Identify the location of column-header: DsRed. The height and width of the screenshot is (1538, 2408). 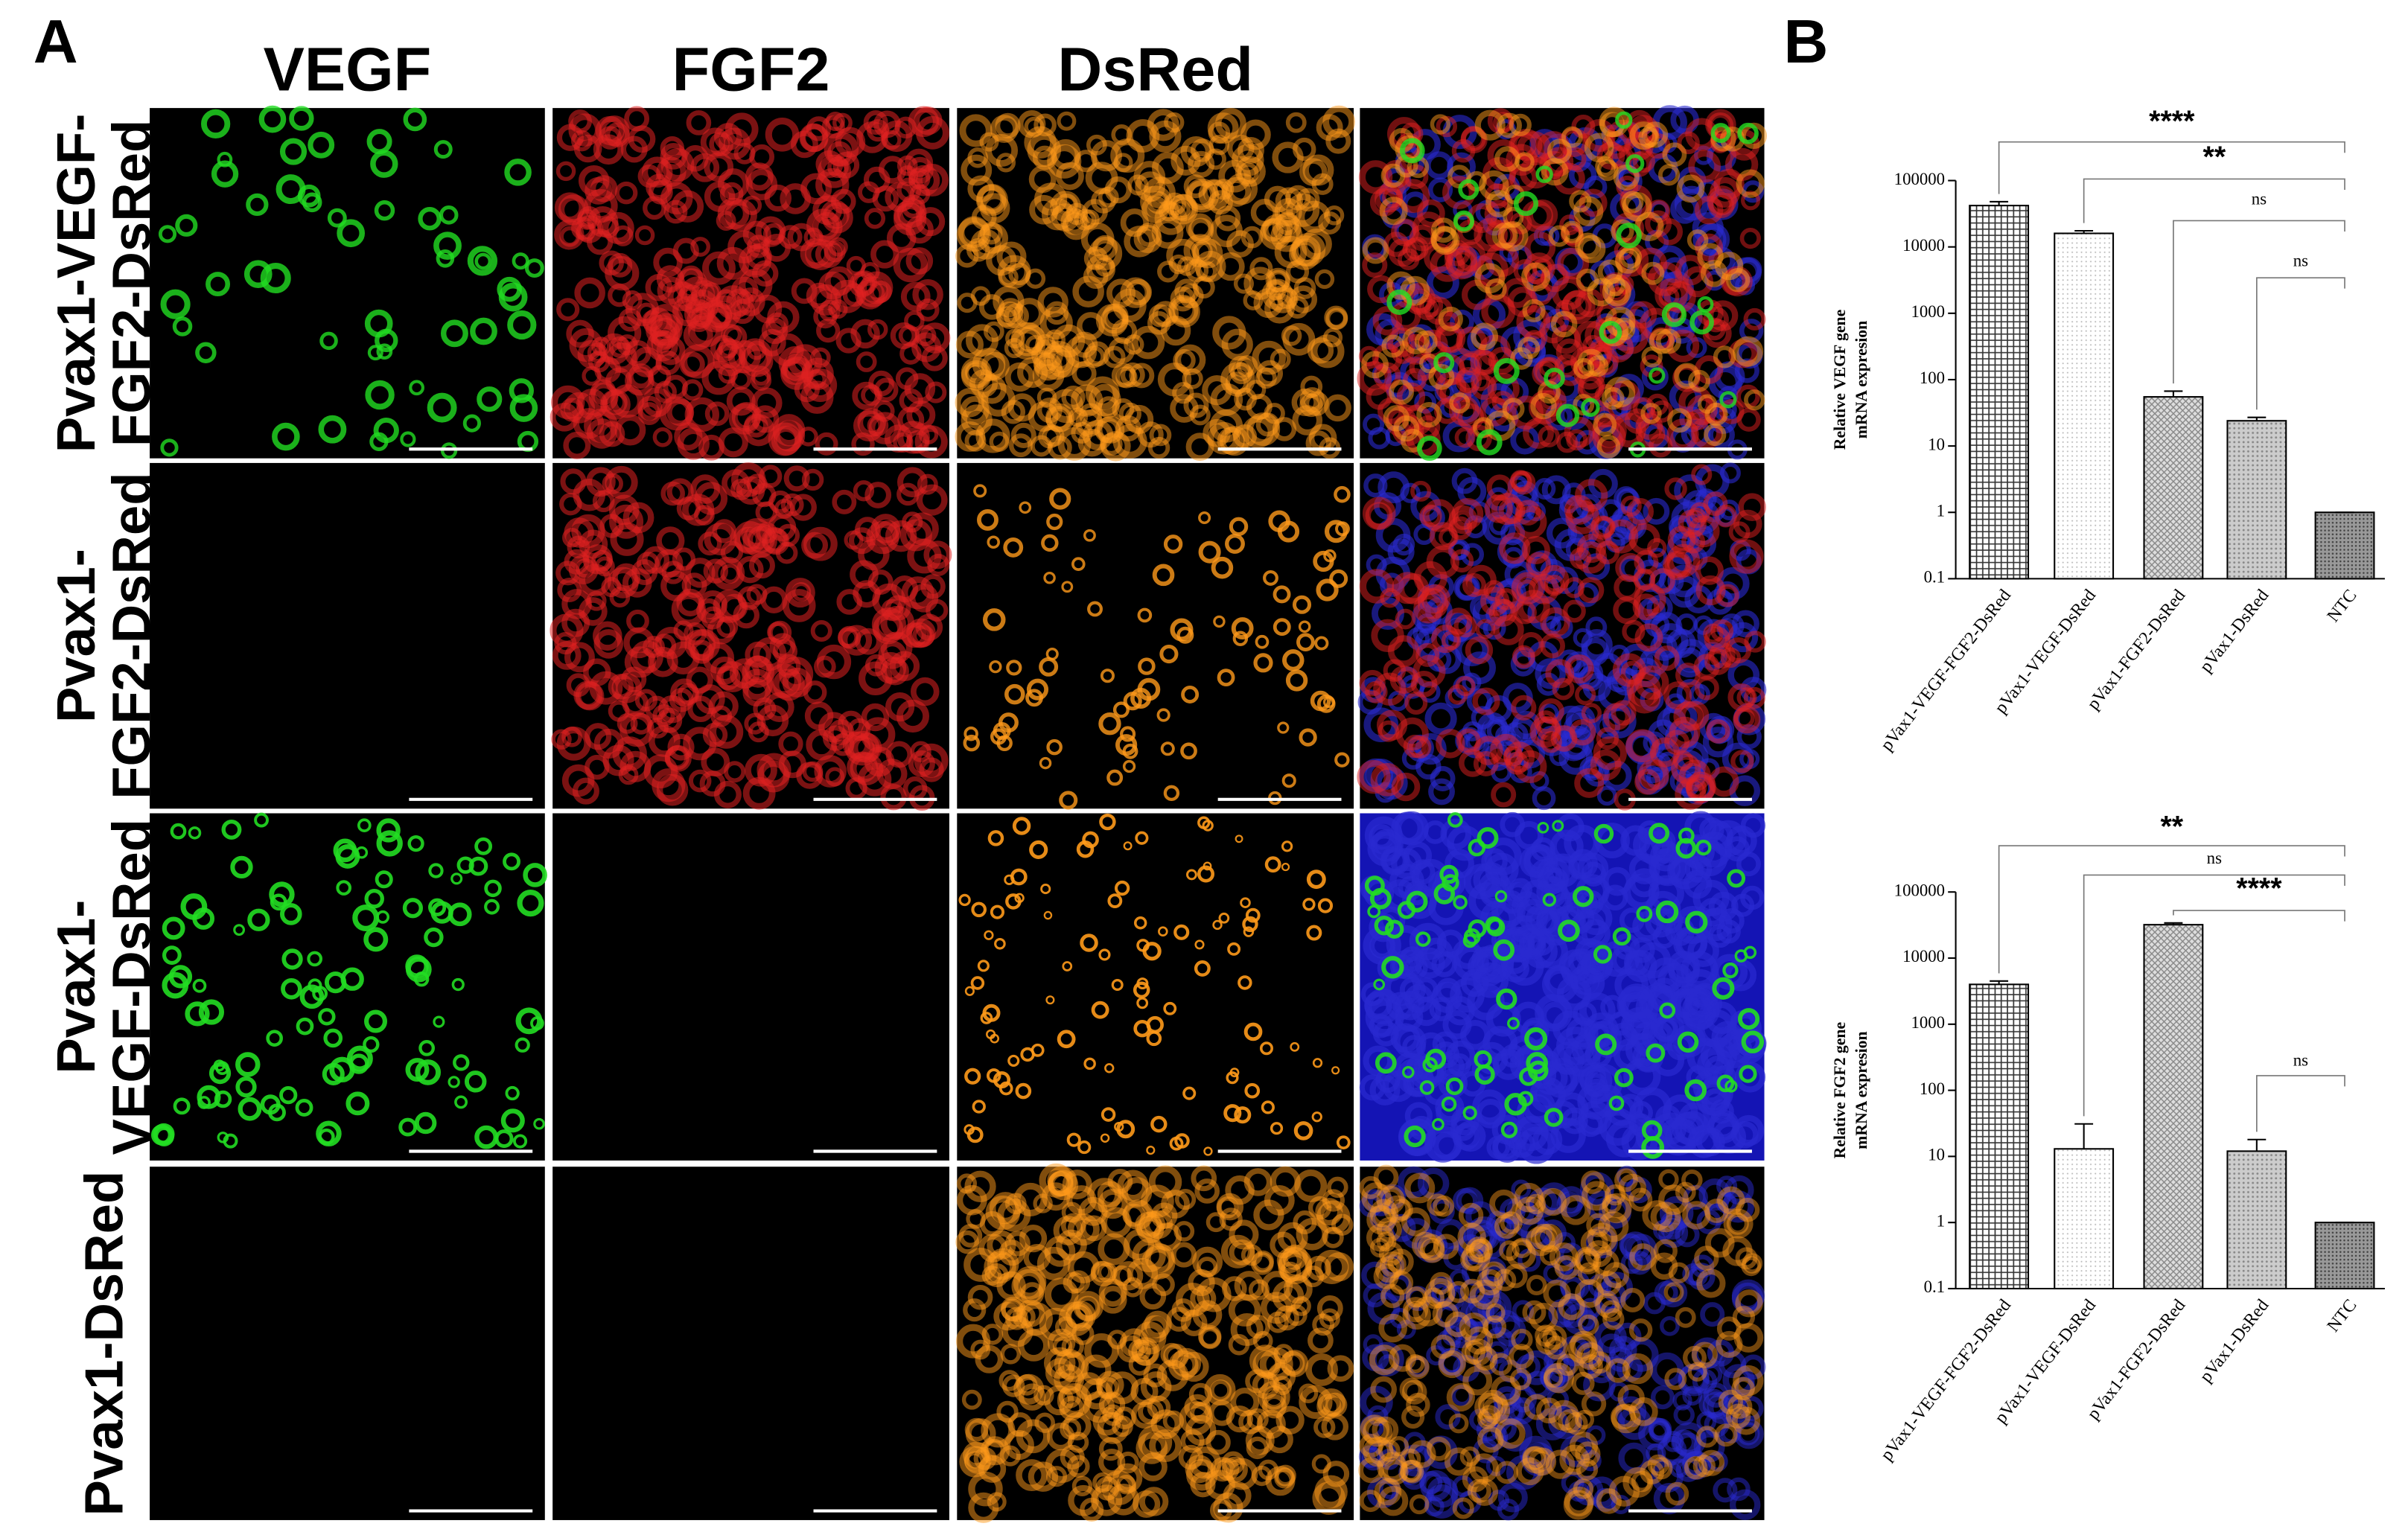
(1155, 68).